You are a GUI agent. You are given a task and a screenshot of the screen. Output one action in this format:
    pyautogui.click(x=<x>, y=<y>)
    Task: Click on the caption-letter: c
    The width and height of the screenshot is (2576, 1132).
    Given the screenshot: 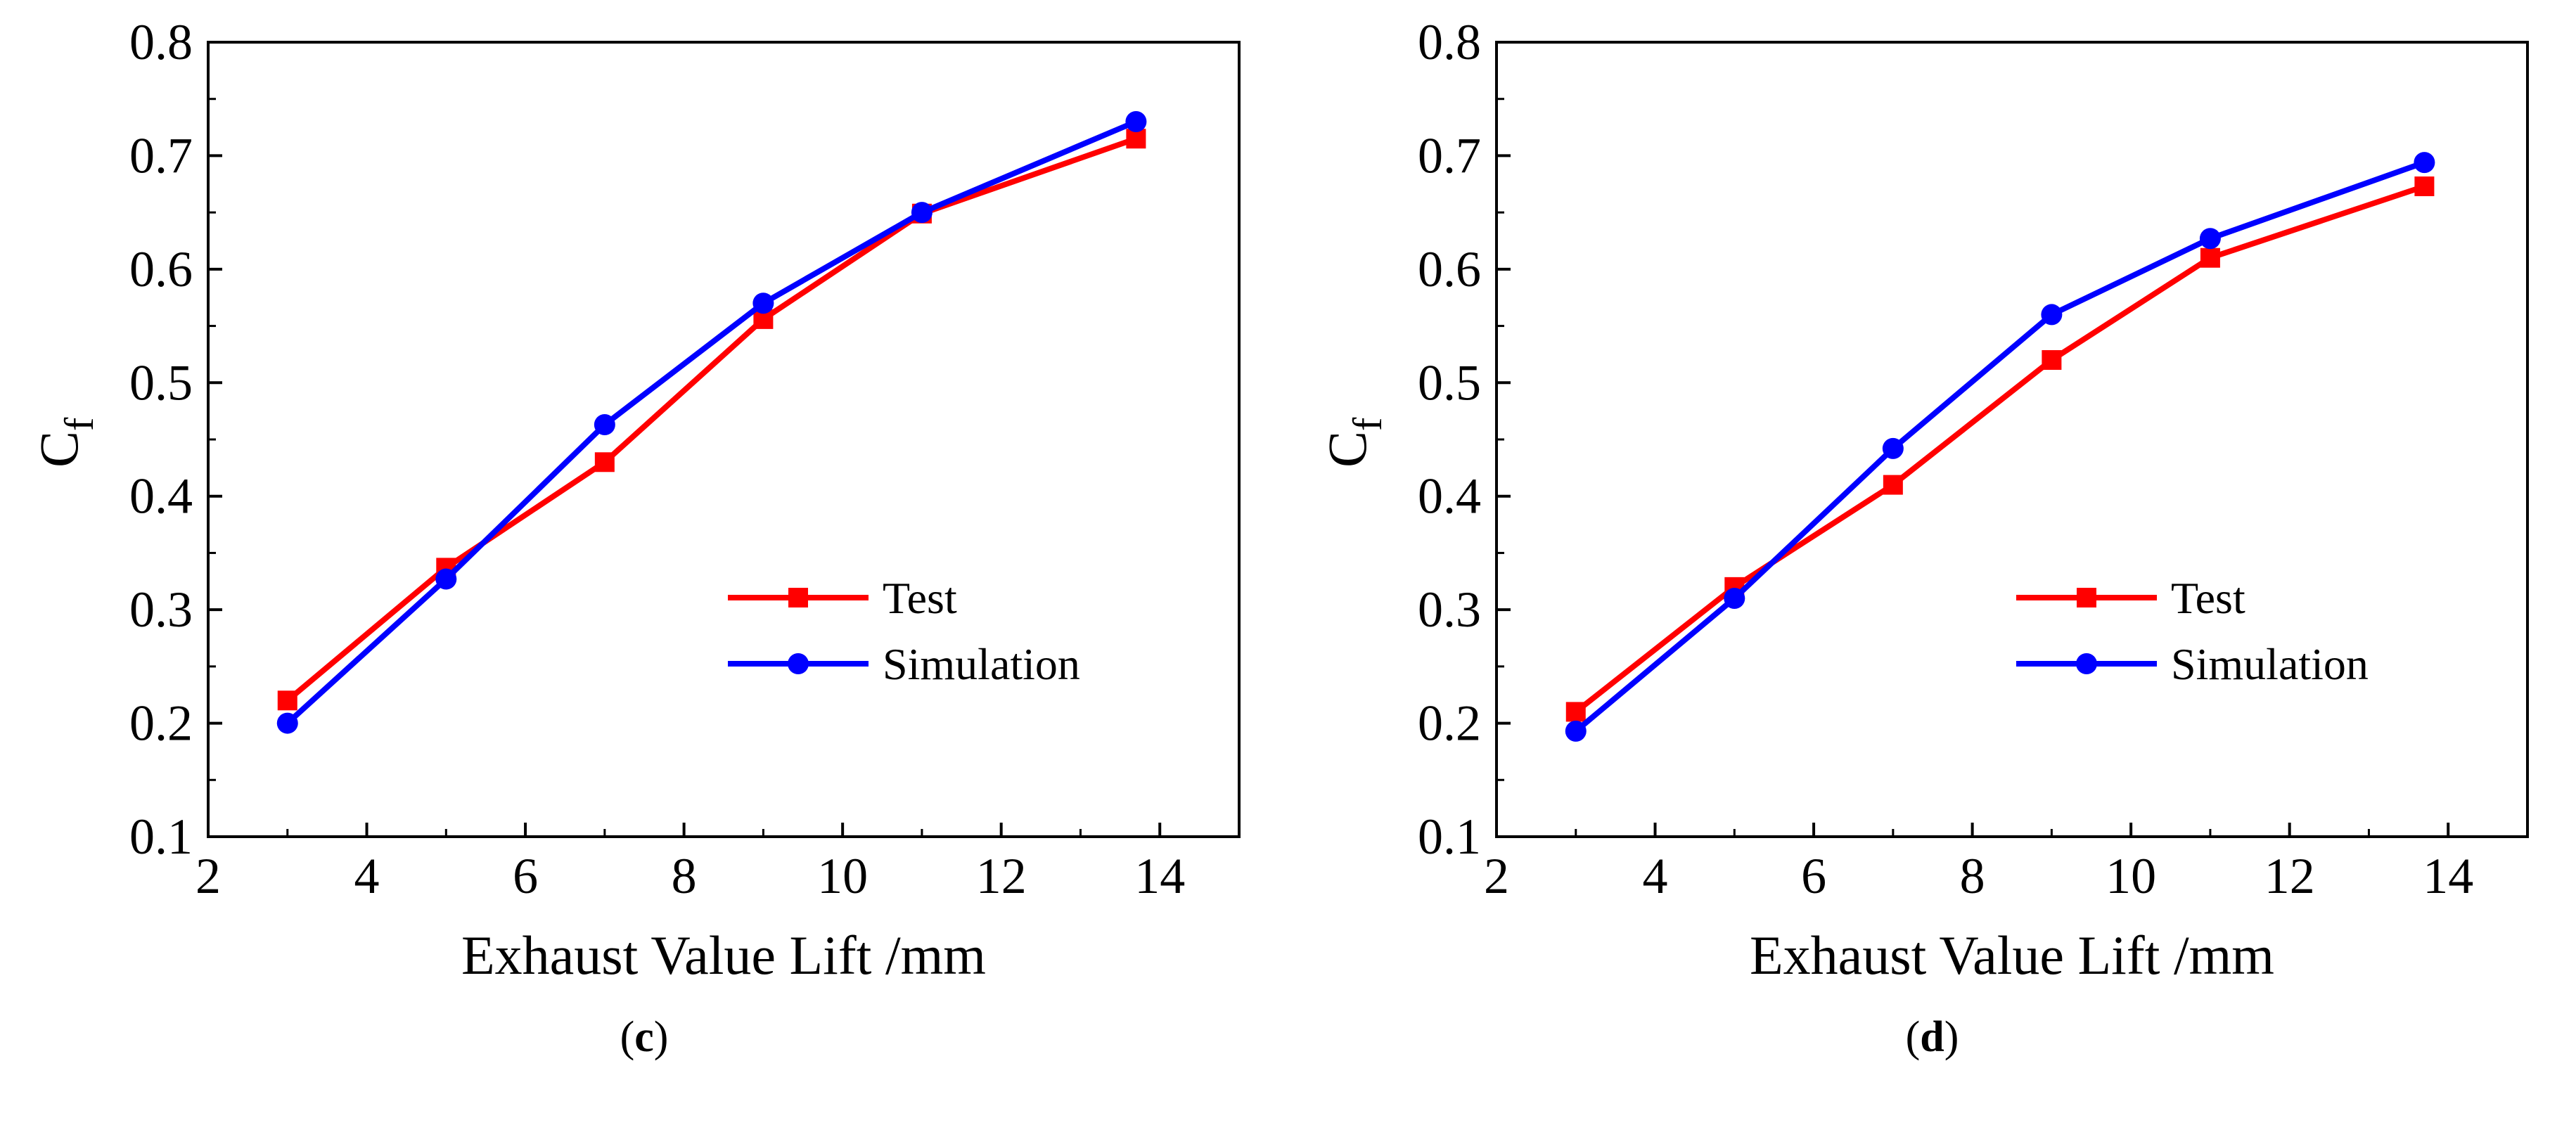 What is the action you would take?
    pyautogui.click(x=644, y=1037)
    